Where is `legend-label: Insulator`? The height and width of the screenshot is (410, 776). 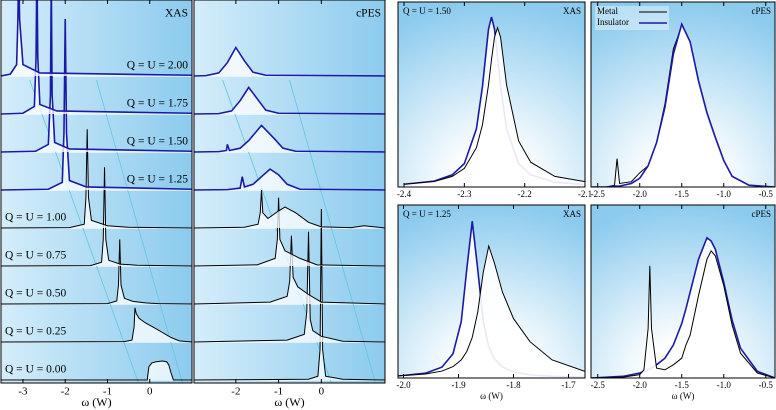 legend-label: Insulator is located at coordinates (613, 22).